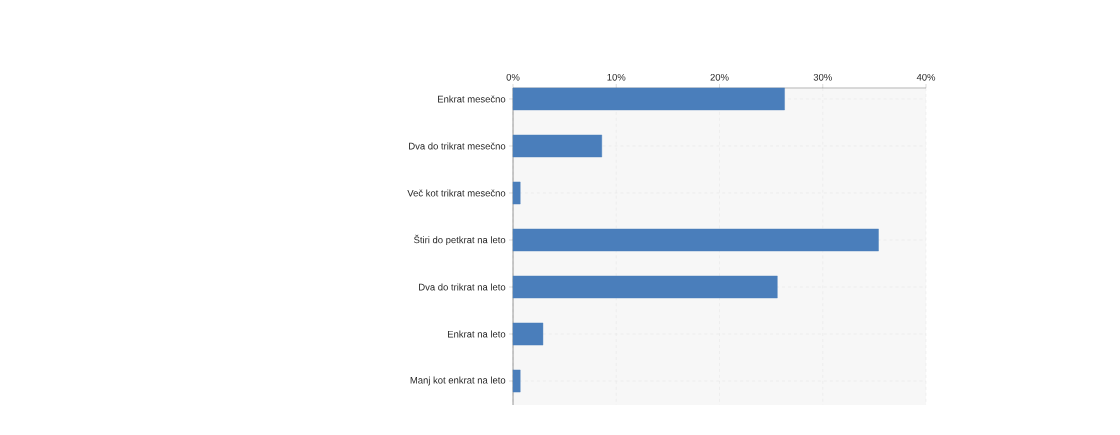  Describe the element at coordinates (616, 77) in the screenshot. I see `x-tick-label: 10%` at that location.